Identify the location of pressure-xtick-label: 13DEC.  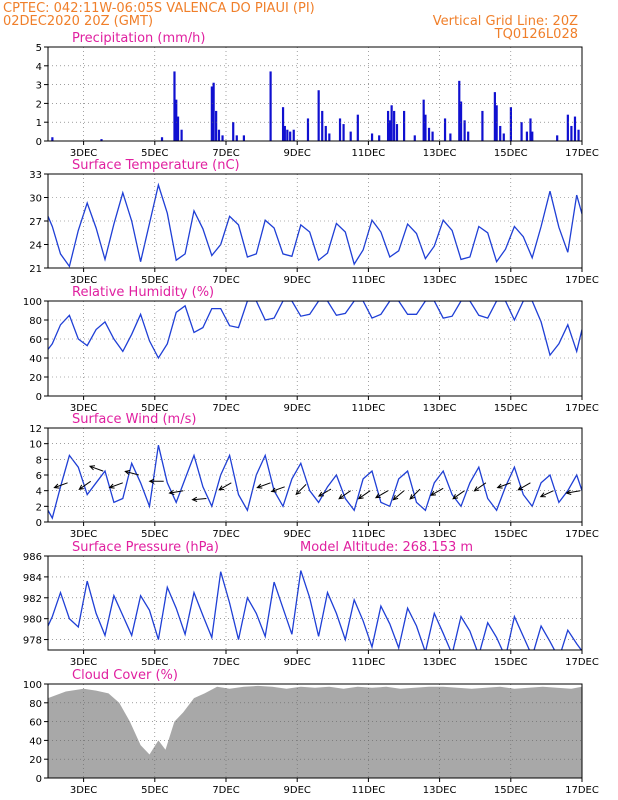
(440, 662).